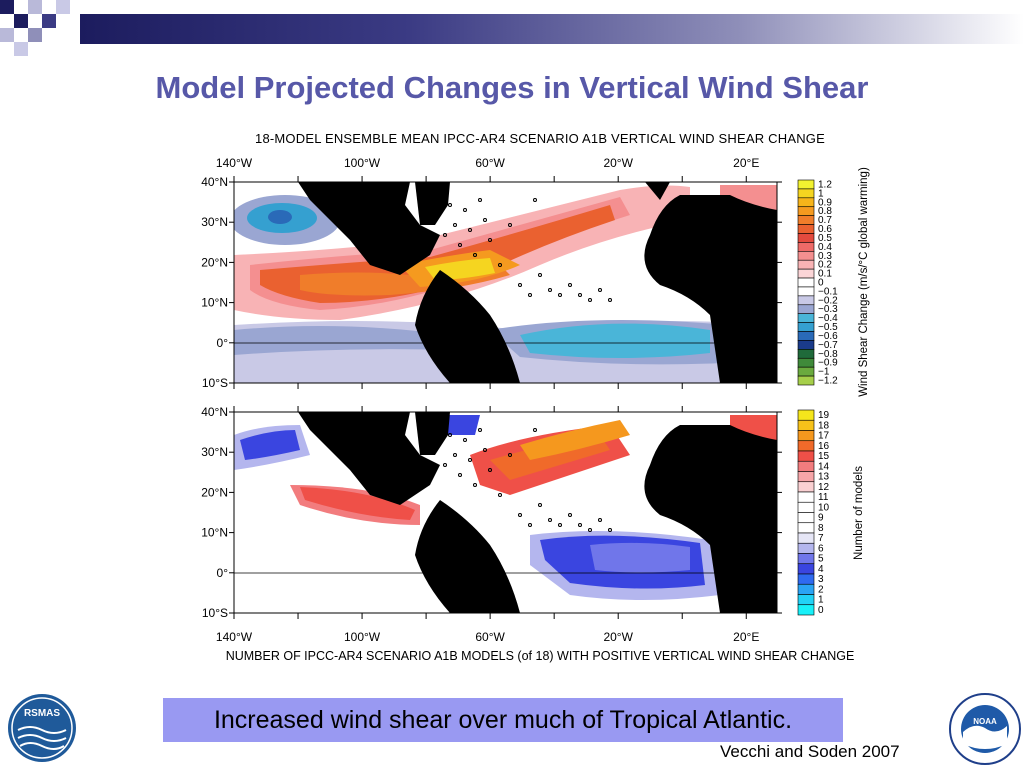 The image size is (1024, 771). I want to click on colorbar-label: 8, so click(821, 528).